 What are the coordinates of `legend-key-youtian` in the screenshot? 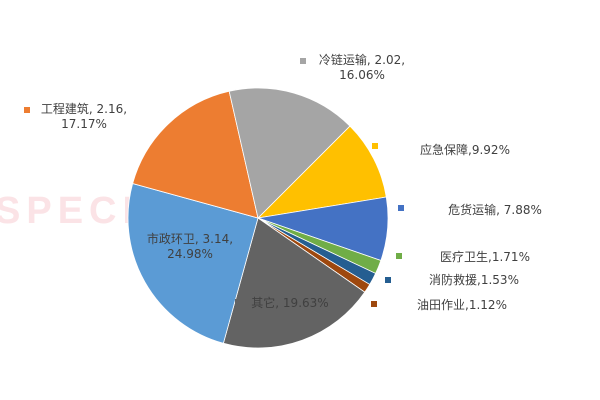 It's located at (374, 304).